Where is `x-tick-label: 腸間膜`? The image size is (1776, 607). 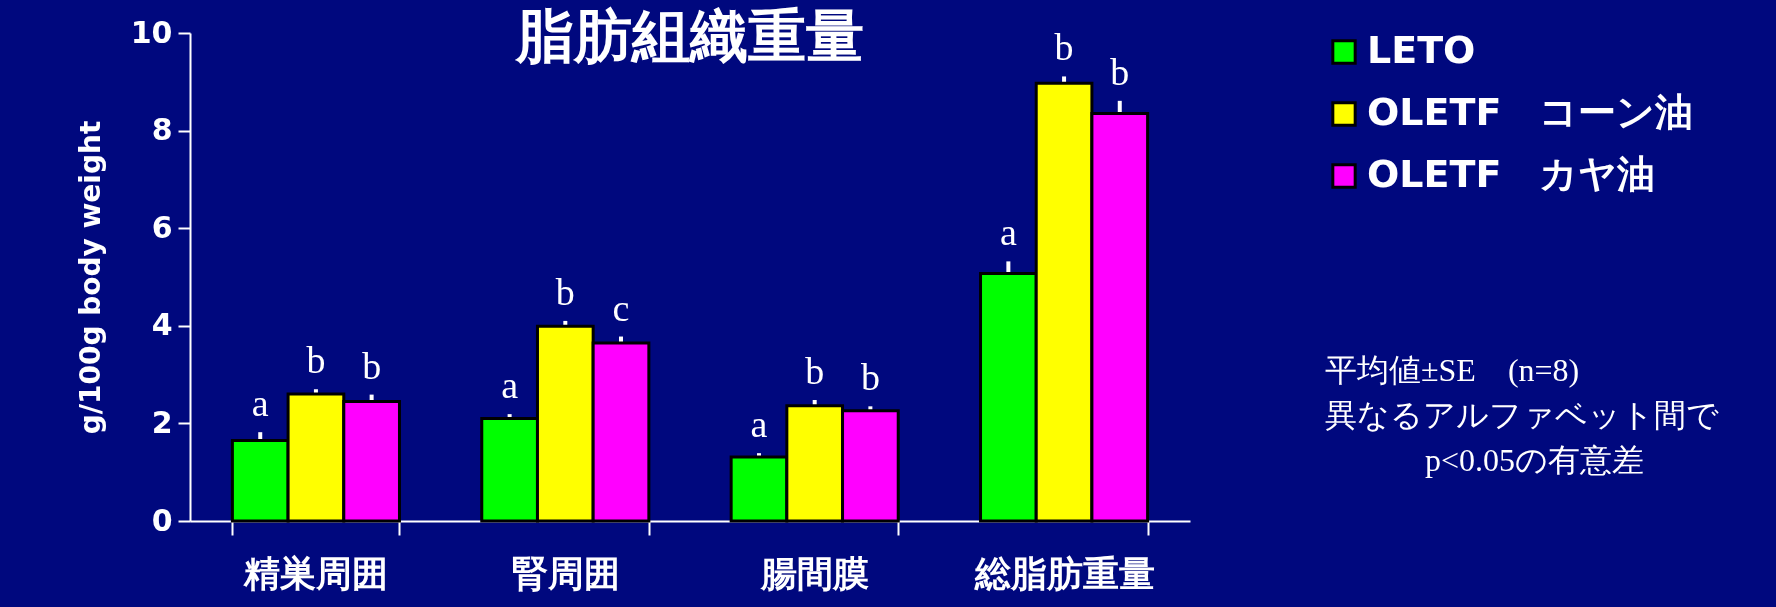 x-tick-label: 腸間膜 is located at coordinates (815, 573).